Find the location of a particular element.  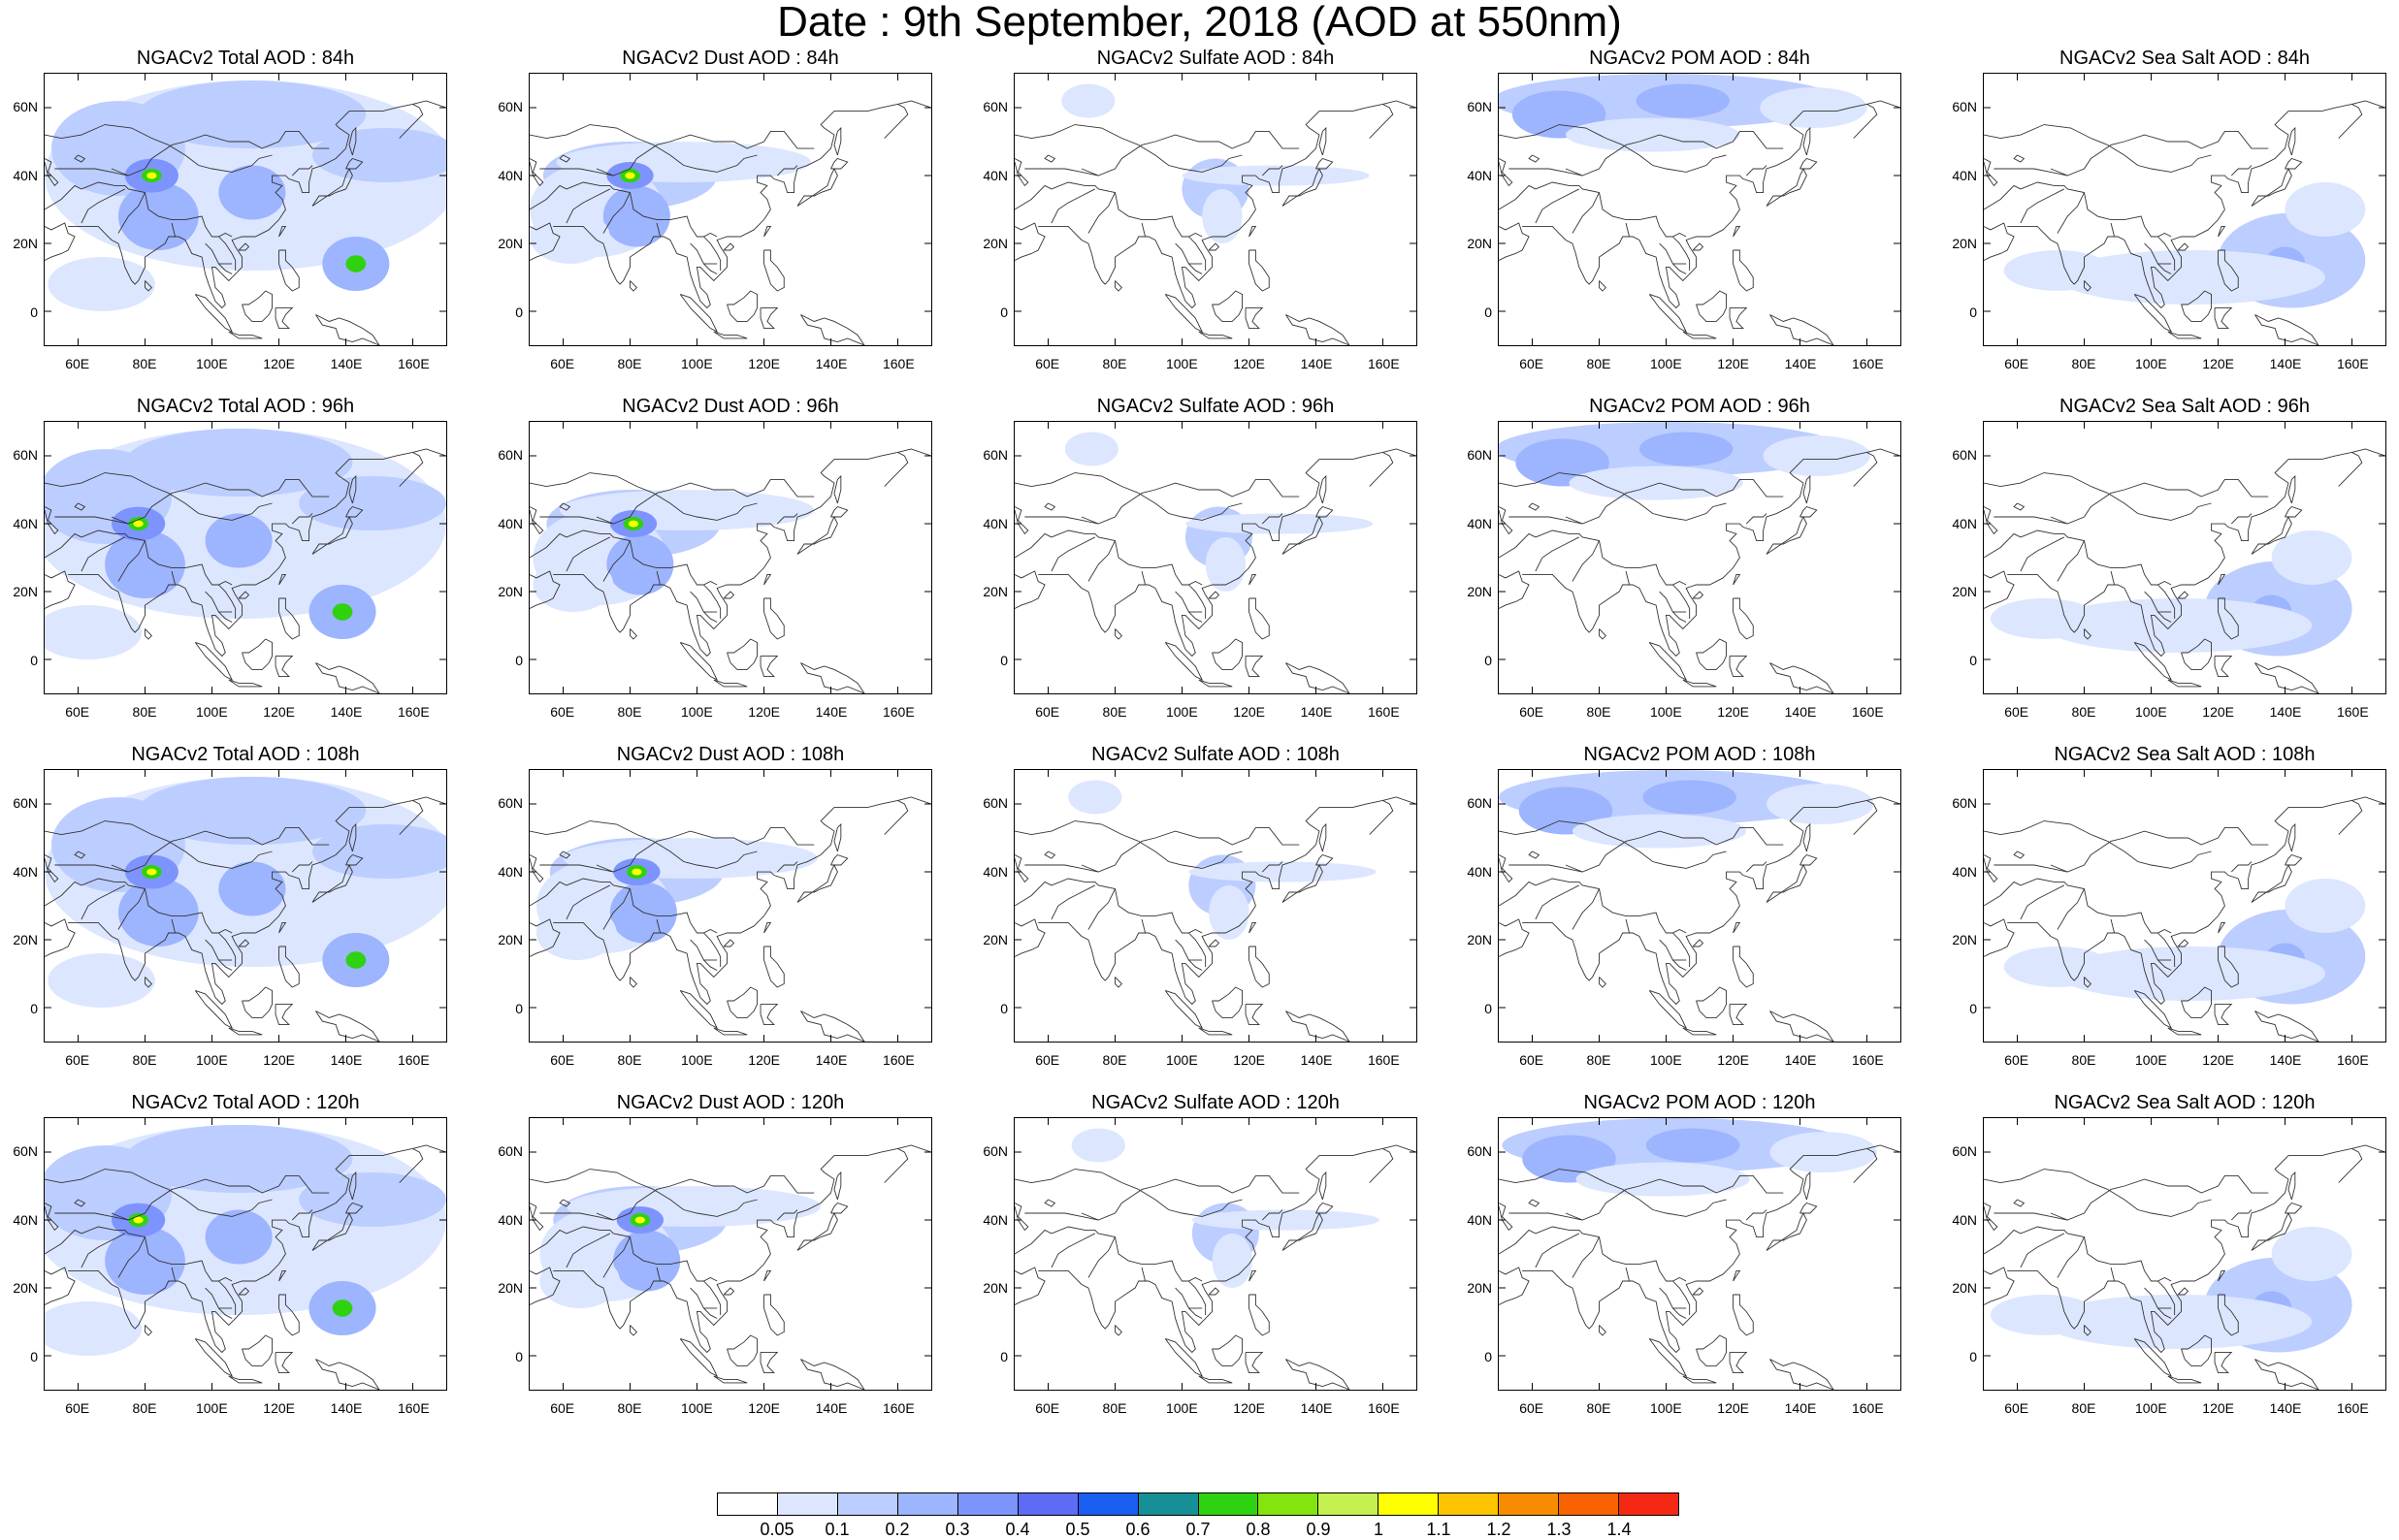

colorbar-label: 1.1 is located at coordinates (1439, 1530).